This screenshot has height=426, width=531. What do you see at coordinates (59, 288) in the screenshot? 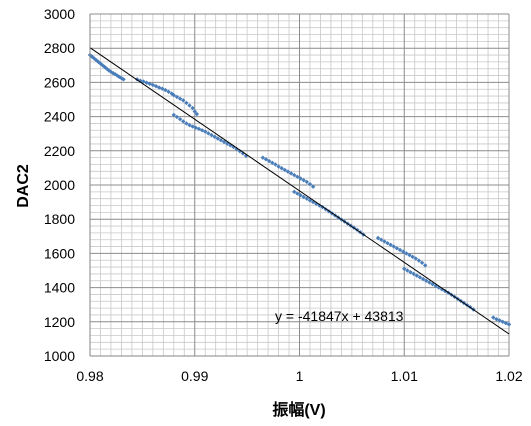
I see `y-tick-label: 1400` at bounding box center [59, 288].